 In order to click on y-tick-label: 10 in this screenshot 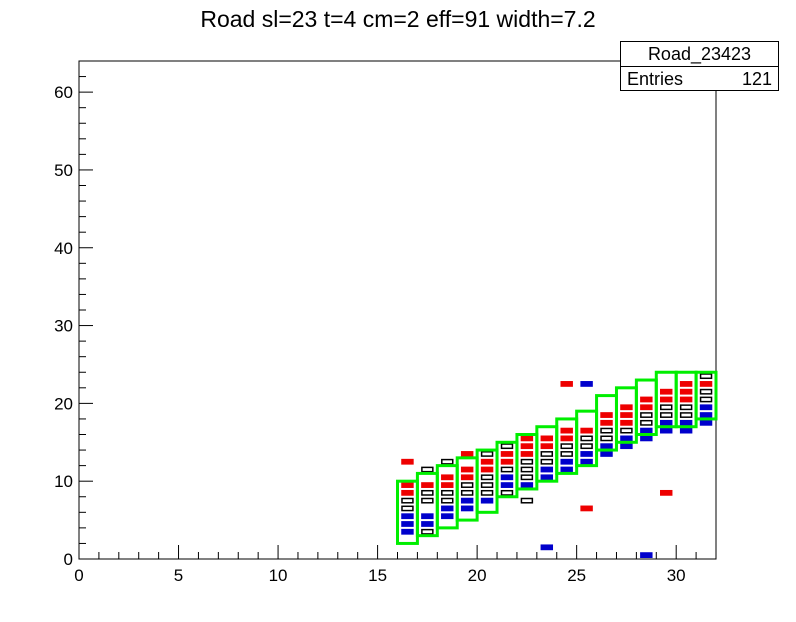, I will do `click(63, 481)`.